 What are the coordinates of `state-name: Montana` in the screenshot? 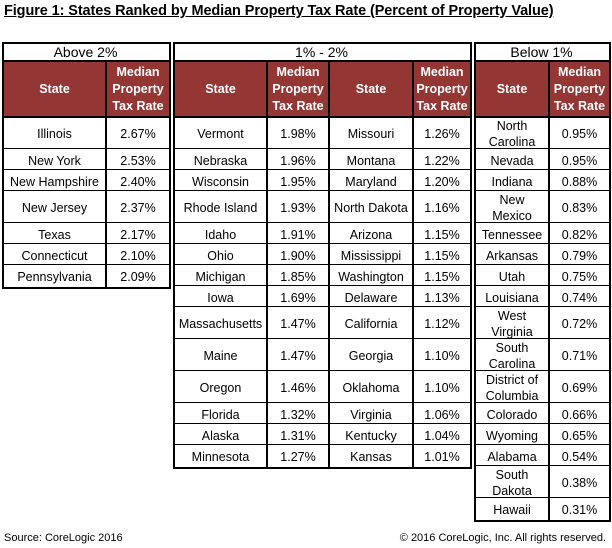 It's located at (371, 160).